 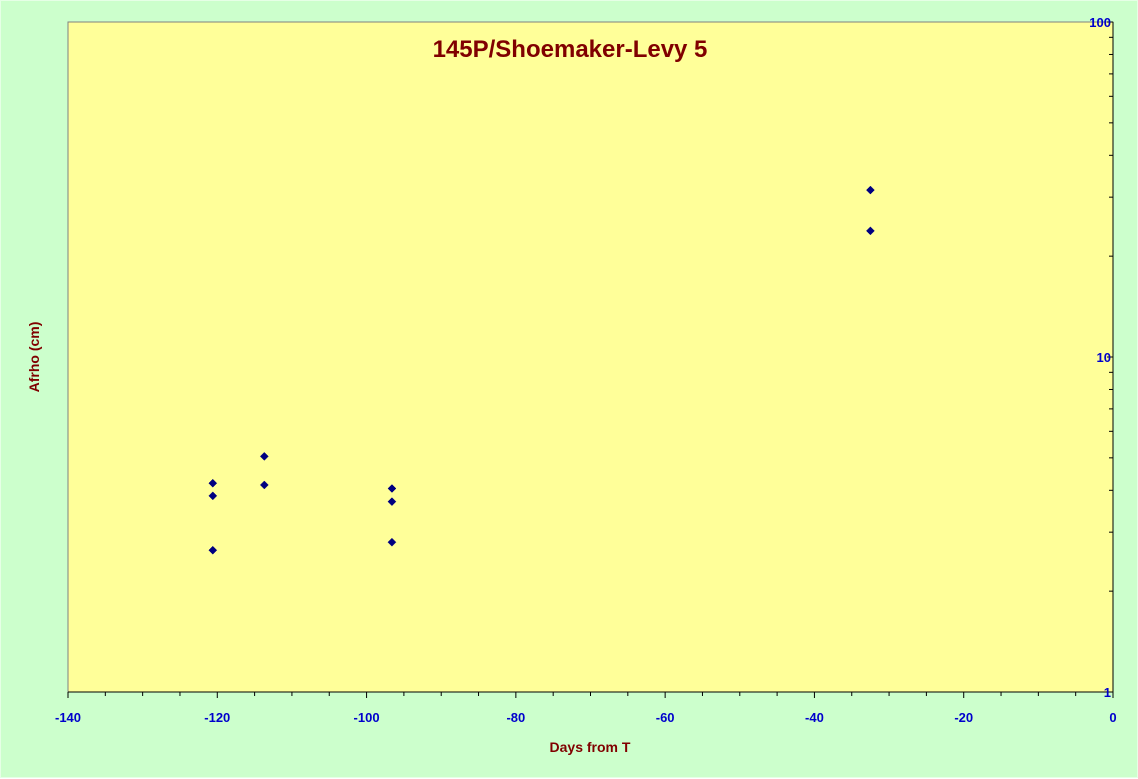 I want to click on y-tick-label: 100, so click(x=1100, y=22).